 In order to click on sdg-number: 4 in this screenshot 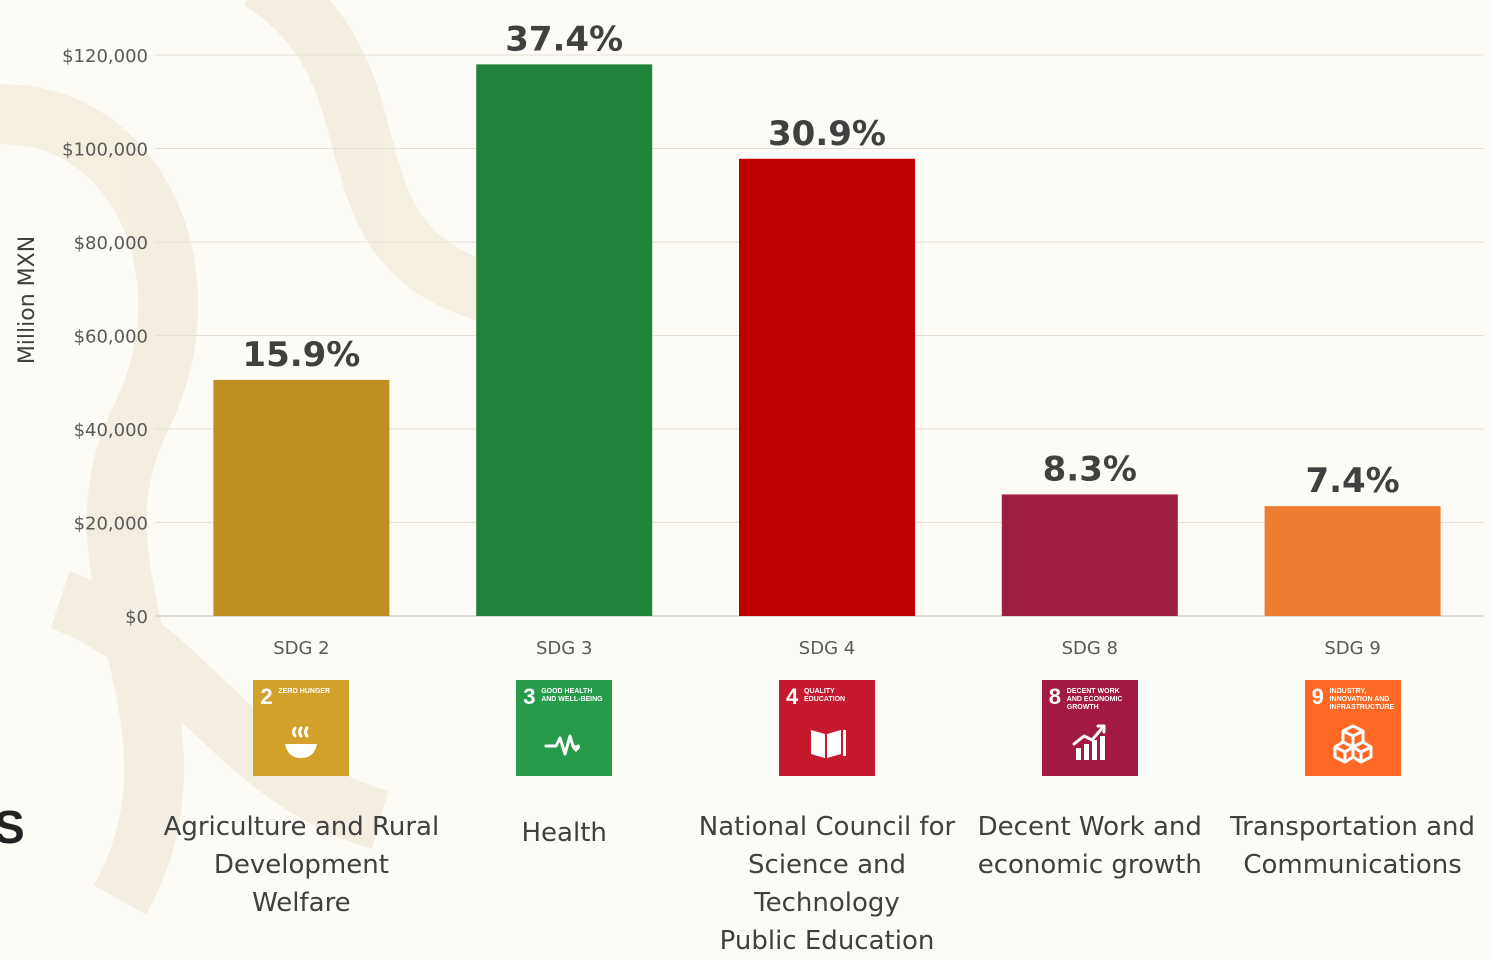, I will do `click(792, 696)`.